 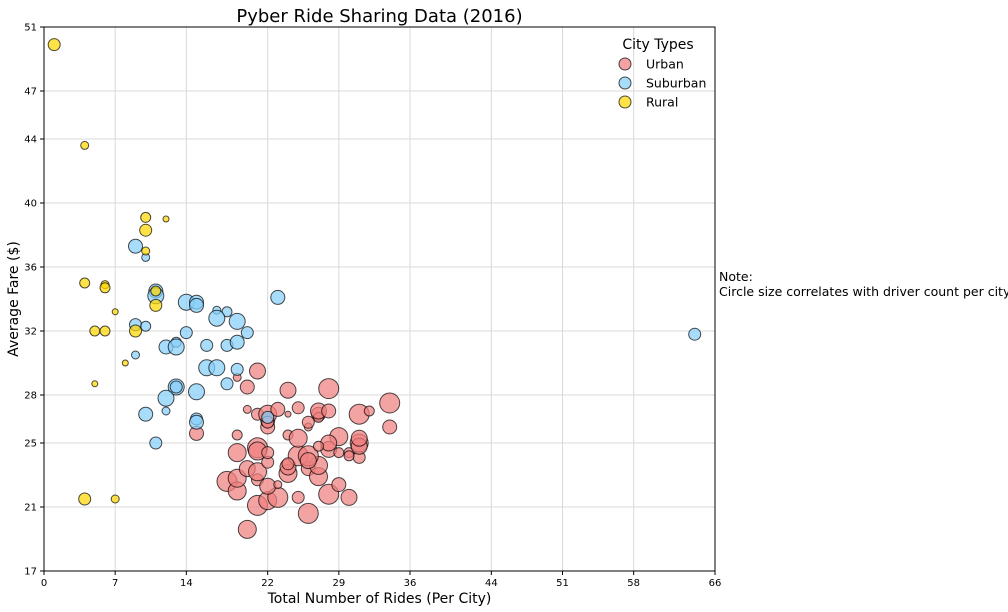 I want to click on note-heading: Note:, so click(x=736, y=276).